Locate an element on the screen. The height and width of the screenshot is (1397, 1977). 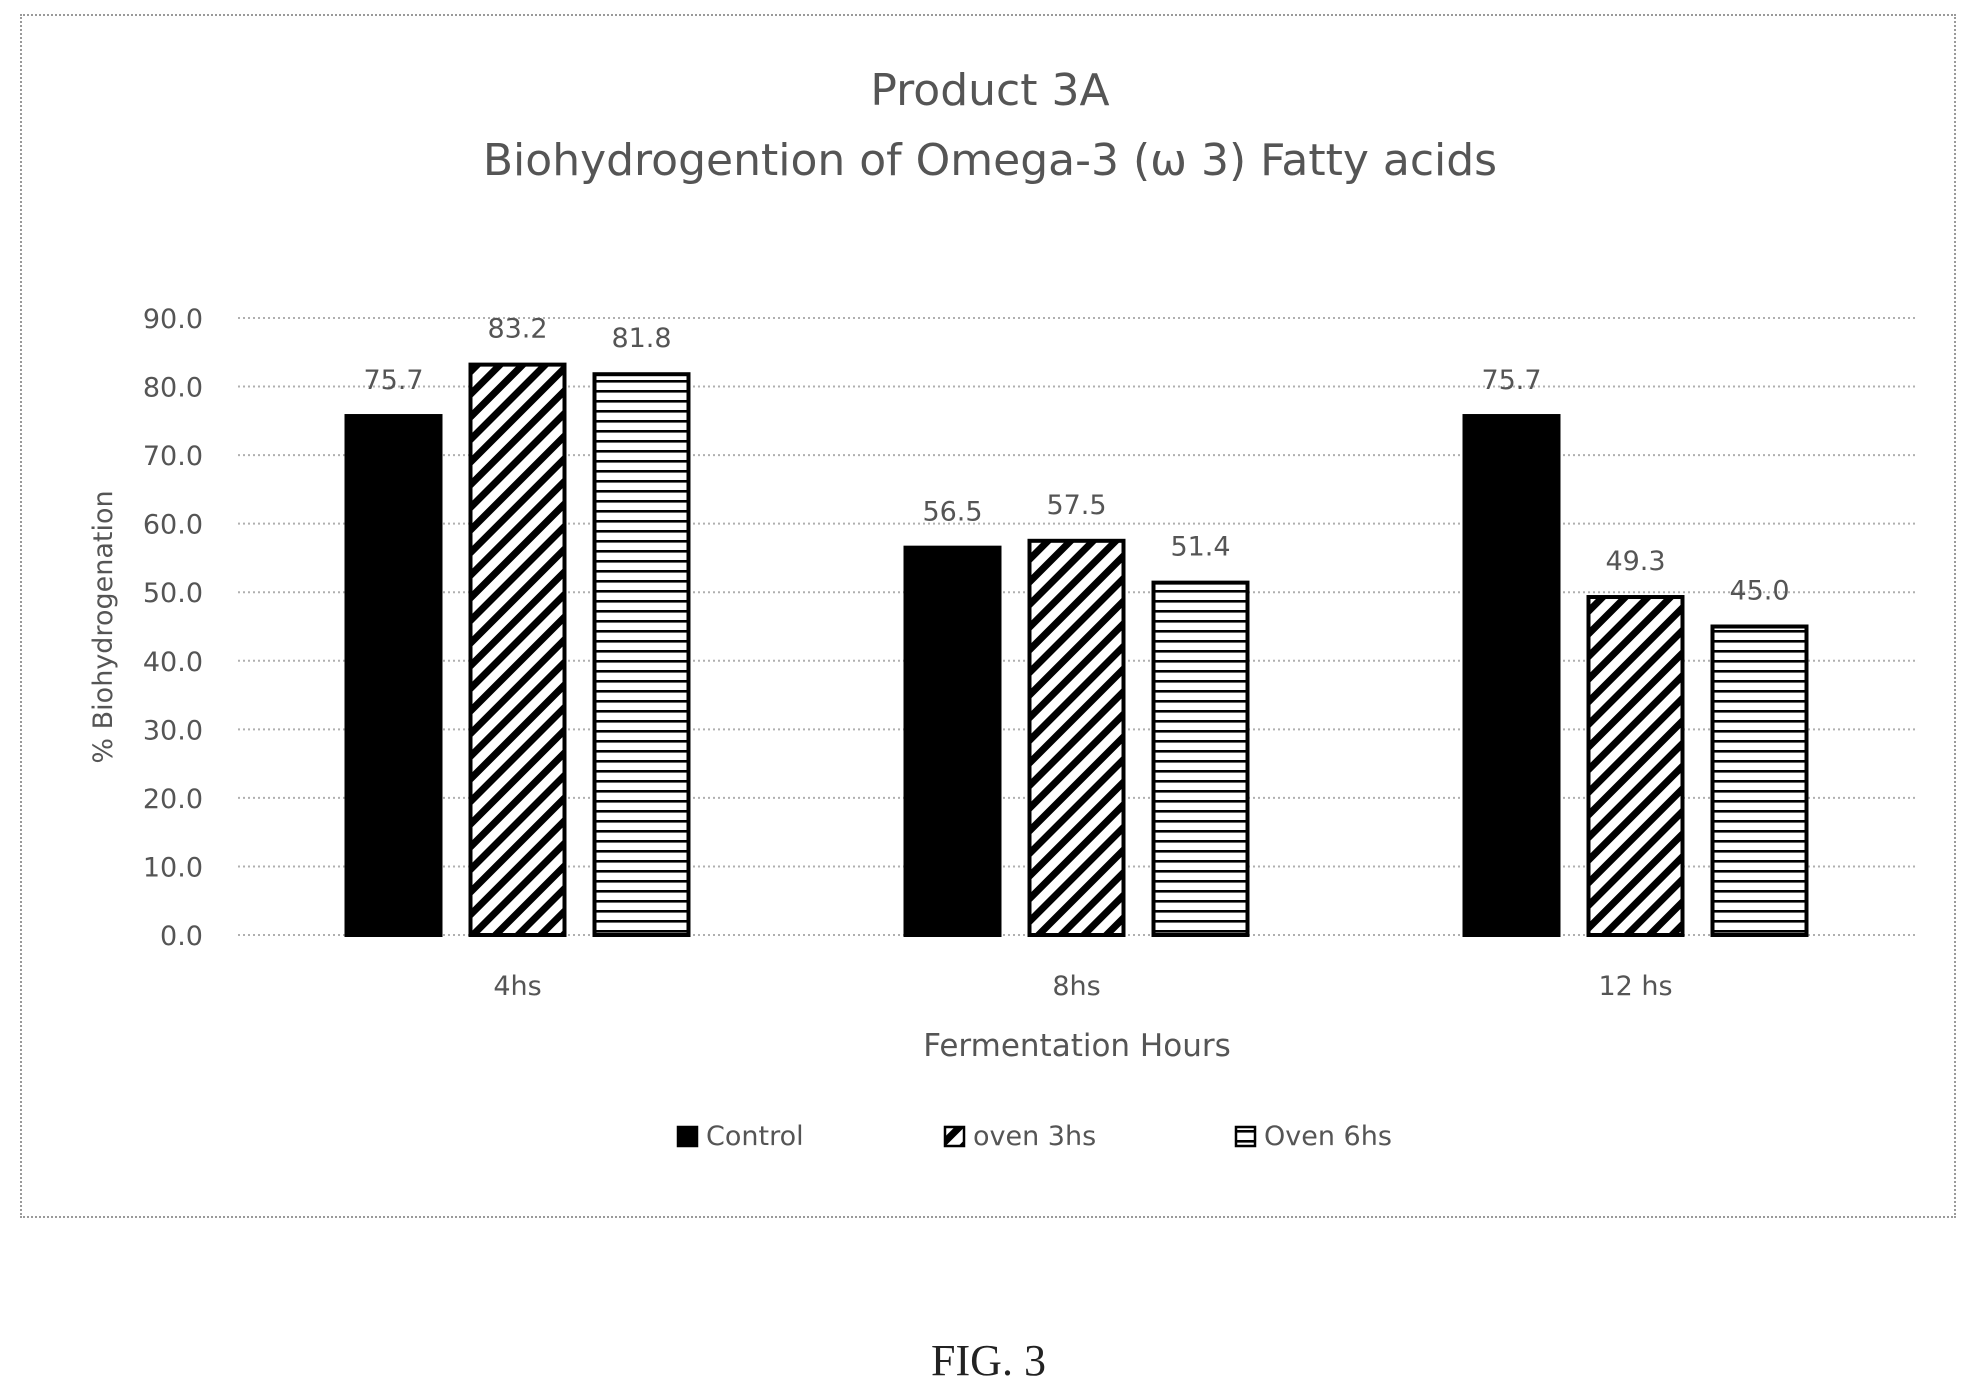
legend-label: Control is located at coordinates (755, 1136).